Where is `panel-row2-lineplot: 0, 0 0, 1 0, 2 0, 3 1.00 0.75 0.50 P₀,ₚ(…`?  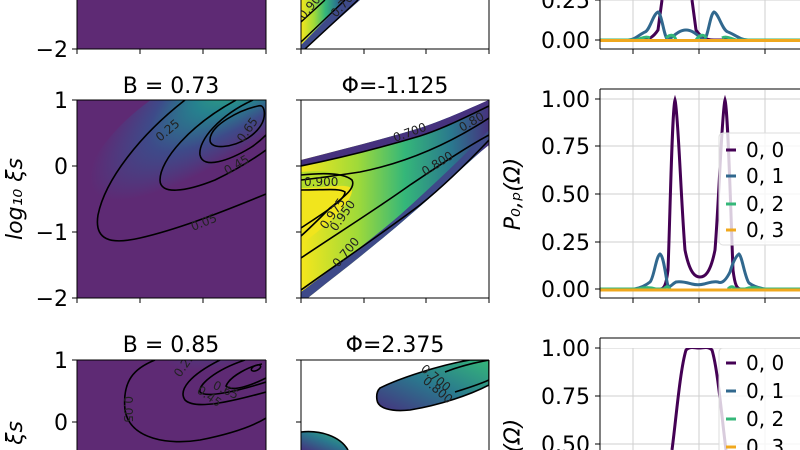 panel-row2-lineplot: 0, 0 0, 1 0, 2 0, 3 1.00 0.75 0.50 P₀,ₚ(… is located at coordinates (650, 393).